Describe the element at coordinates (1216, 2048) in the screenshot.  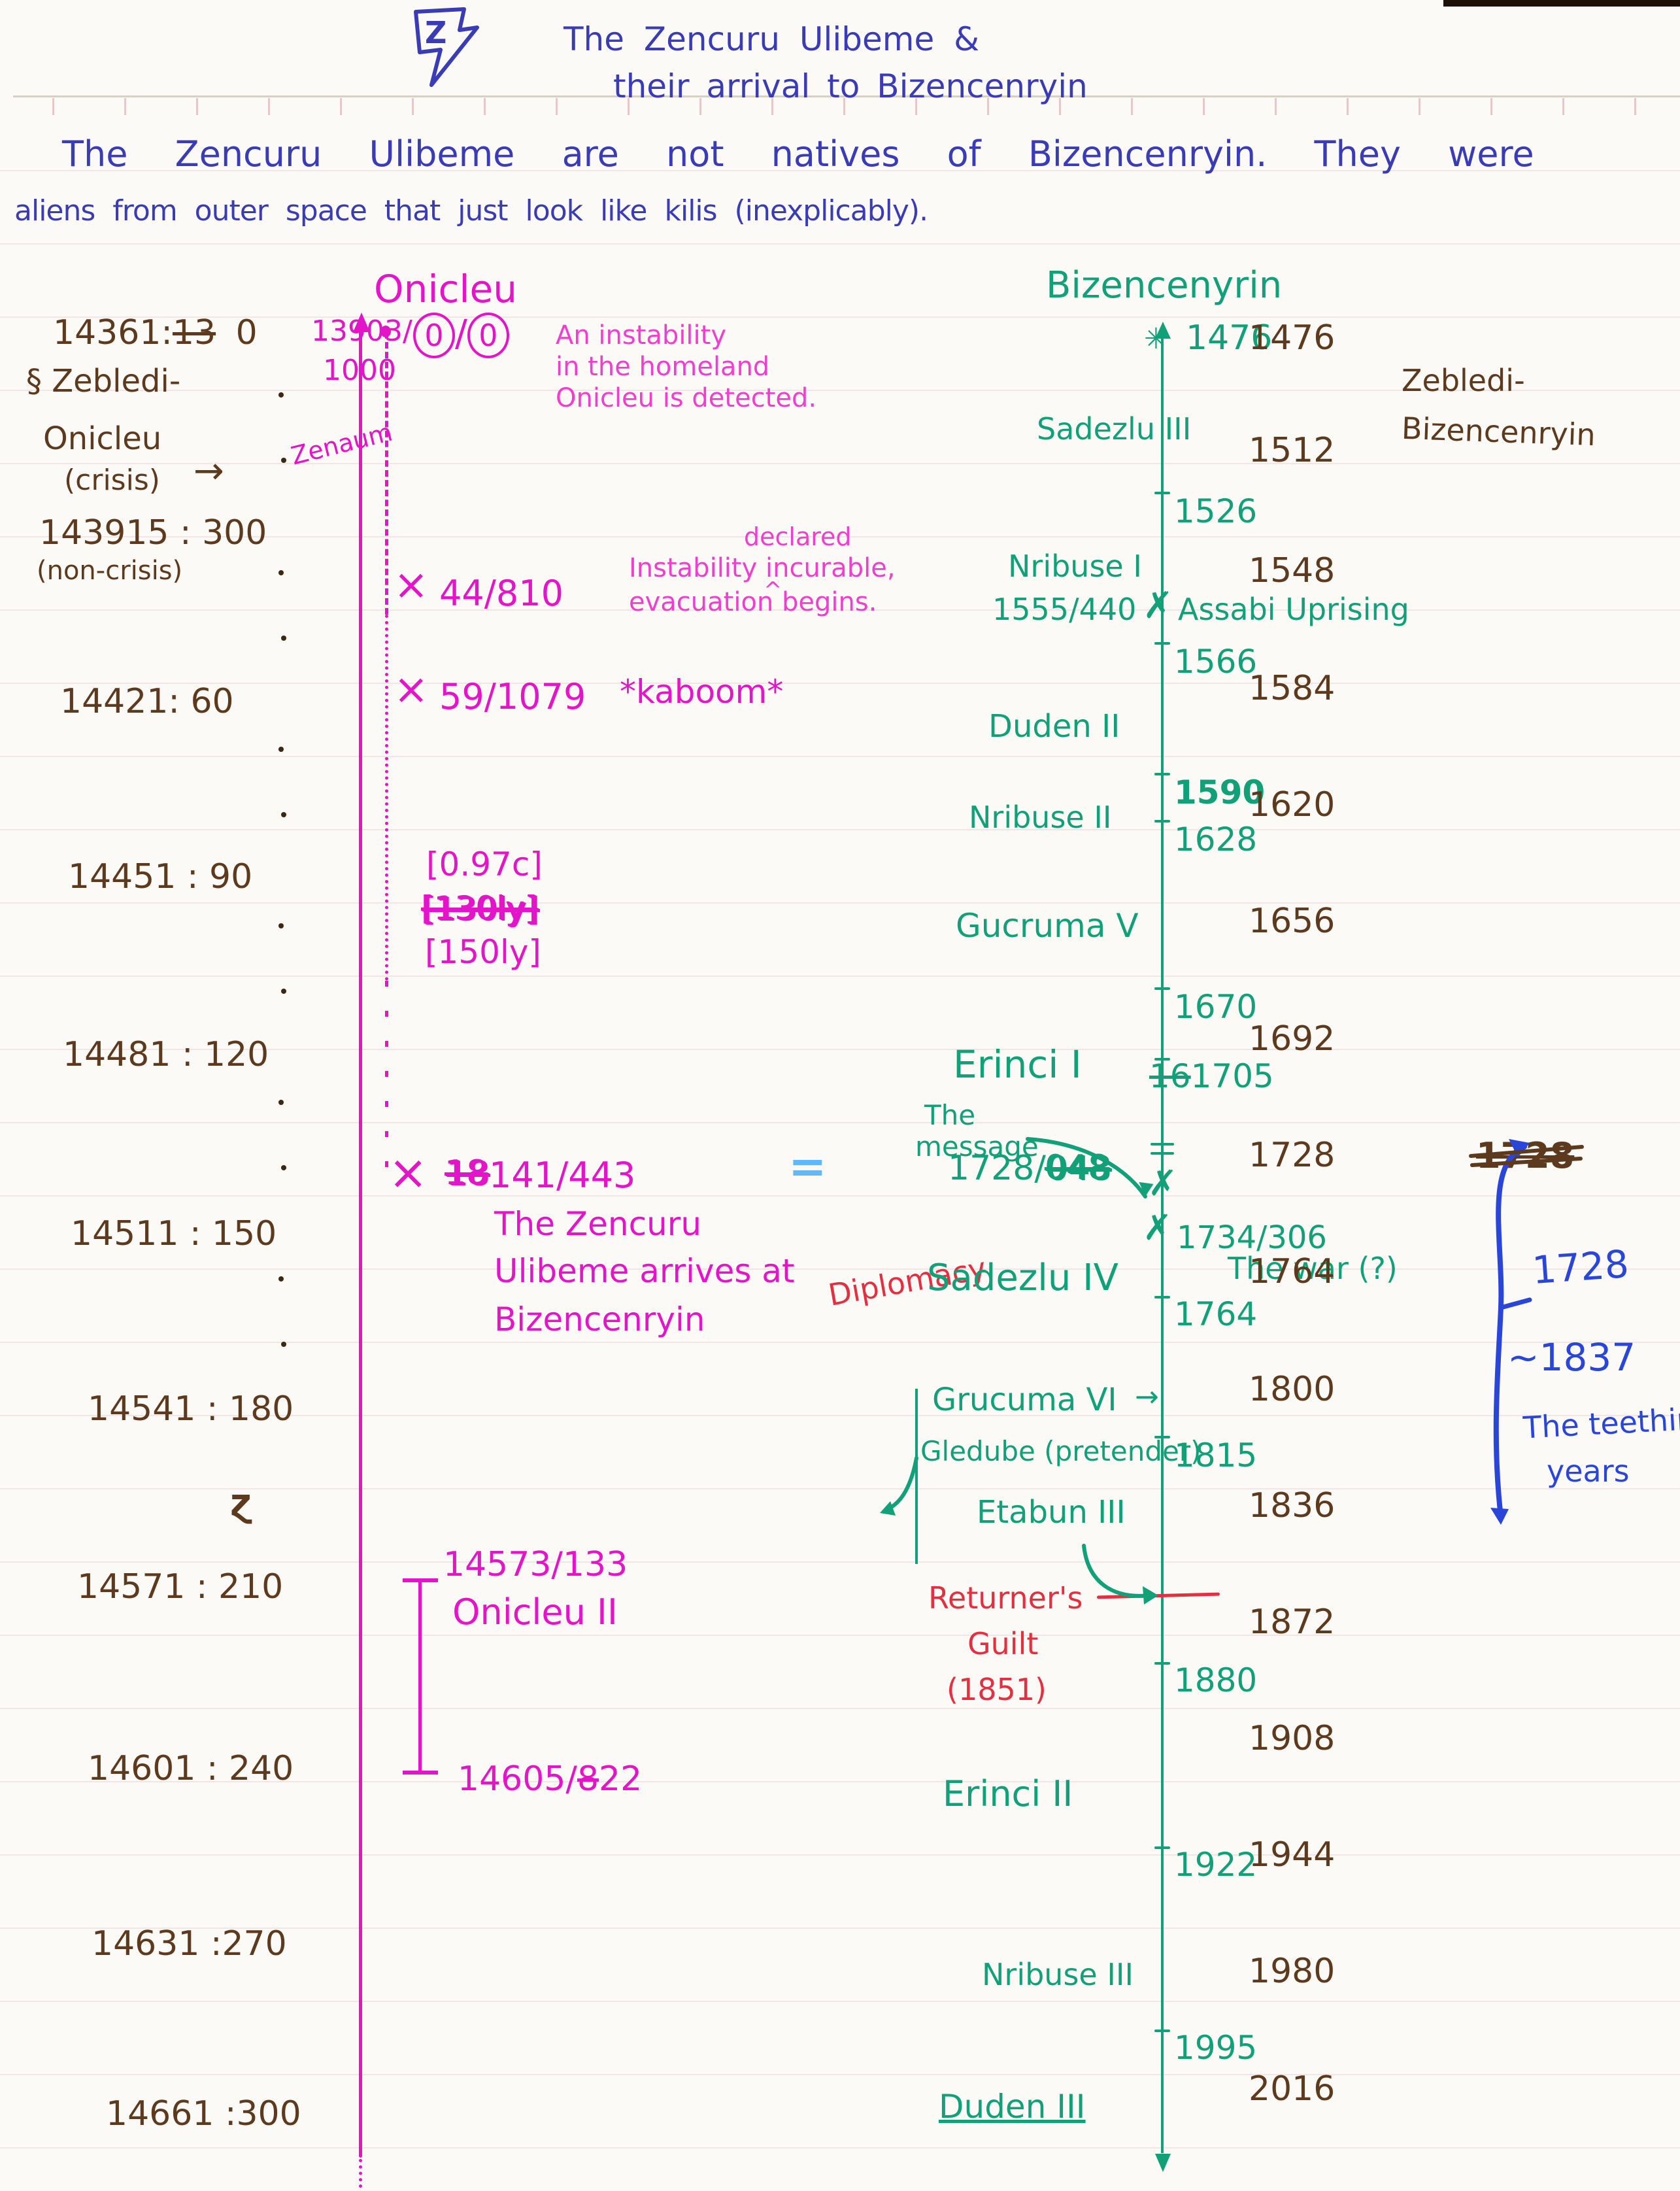
I see `year-1995: 1995` at that location.